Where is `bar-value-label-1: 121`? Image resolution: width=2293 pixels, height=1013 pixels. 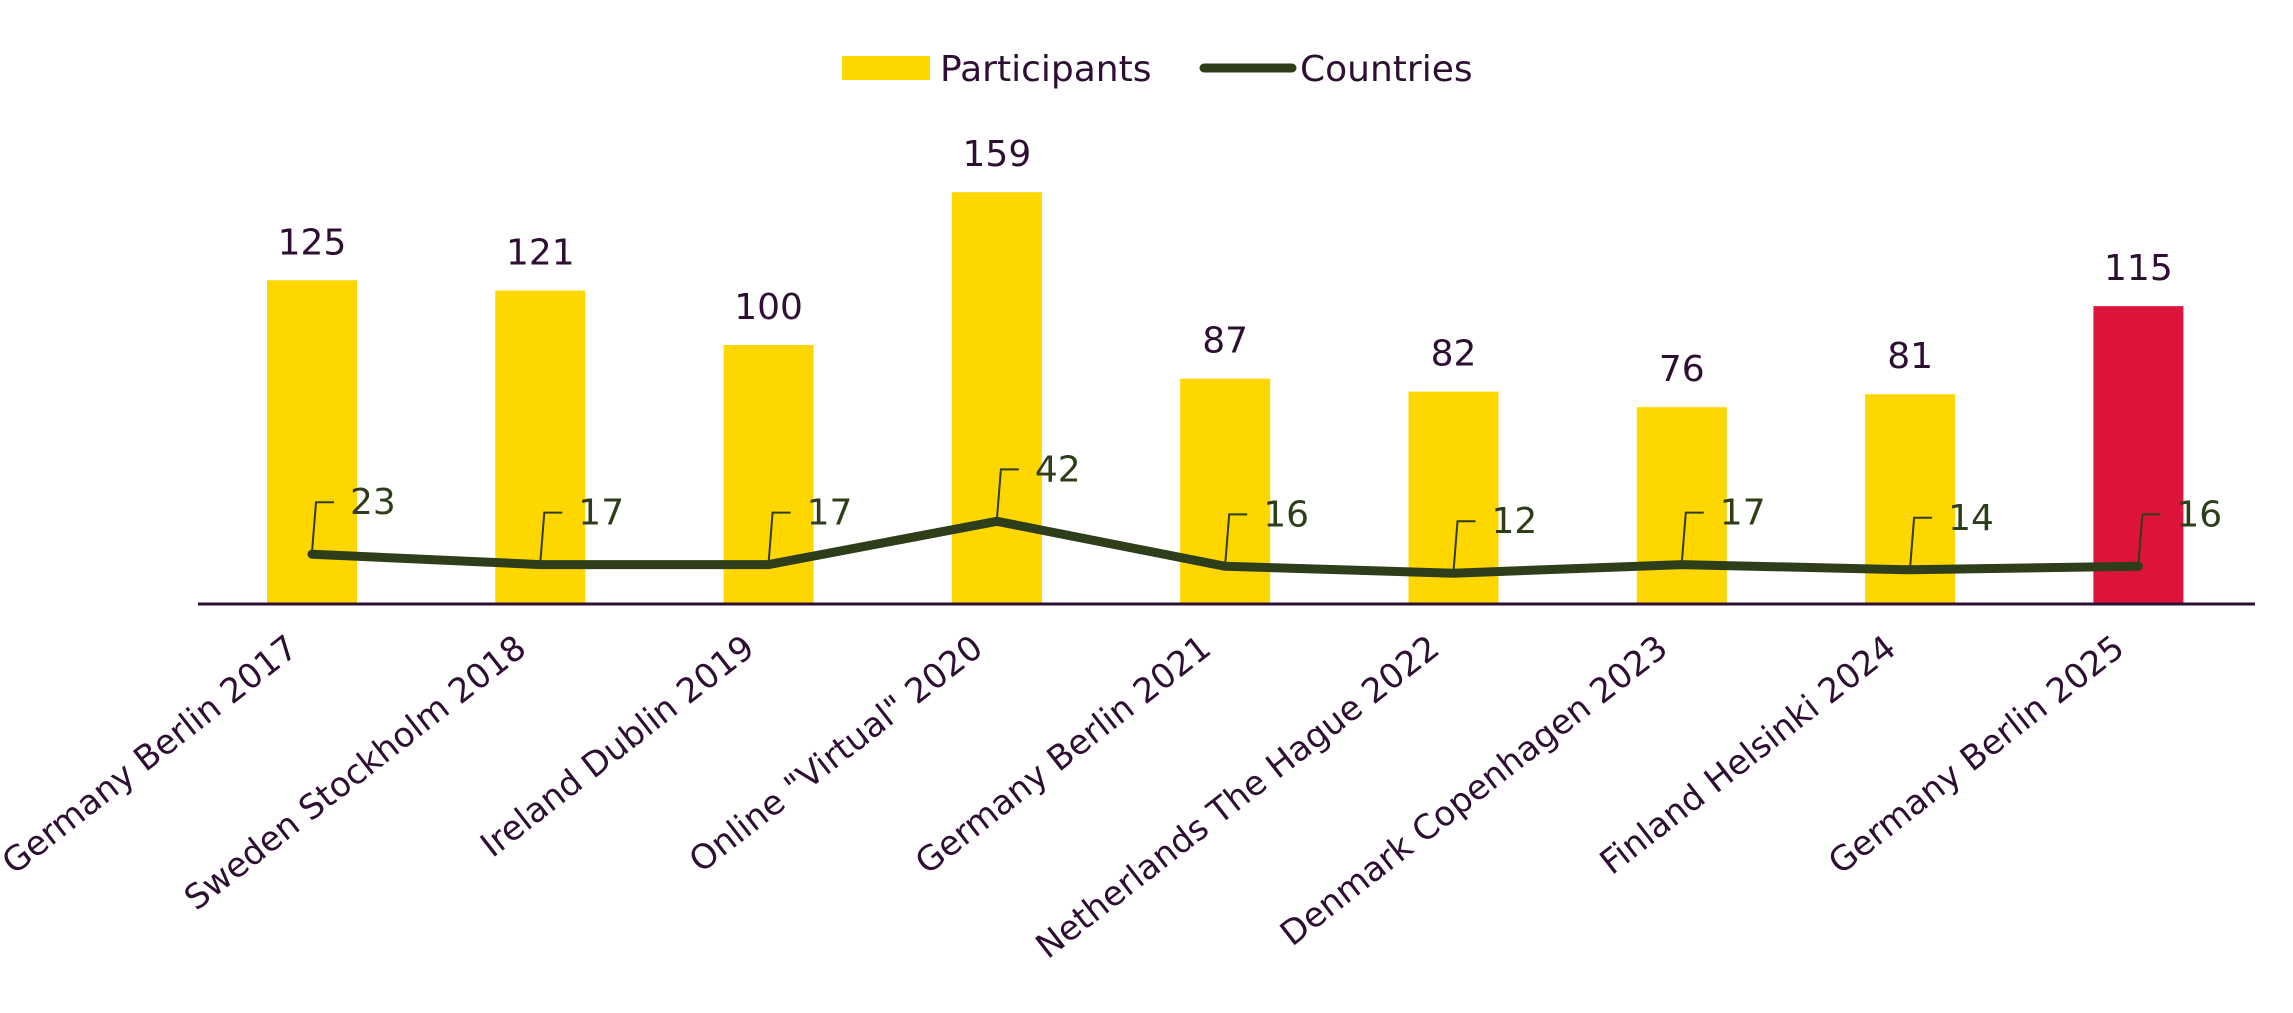
bar-value-label-1: 121 is located at coordinates (540, 253).